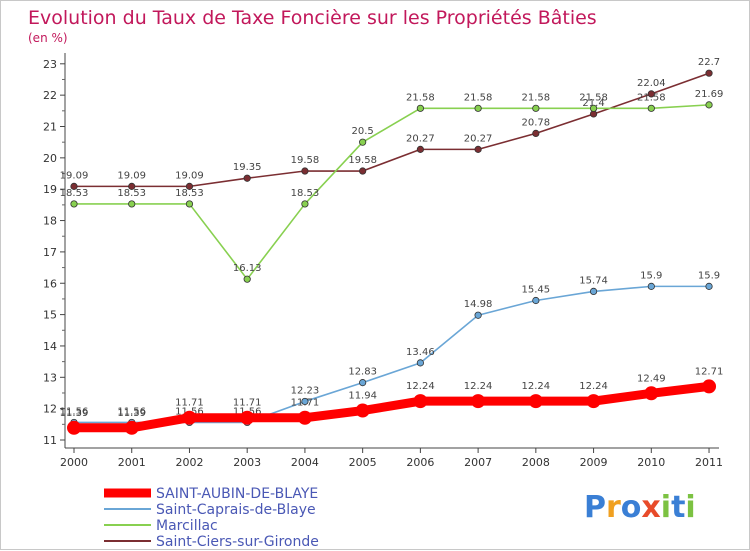  What do you see at coordinates (650, 507) in the screenshot?
I see `logo-letter: x` at bounding box center [650, 507].